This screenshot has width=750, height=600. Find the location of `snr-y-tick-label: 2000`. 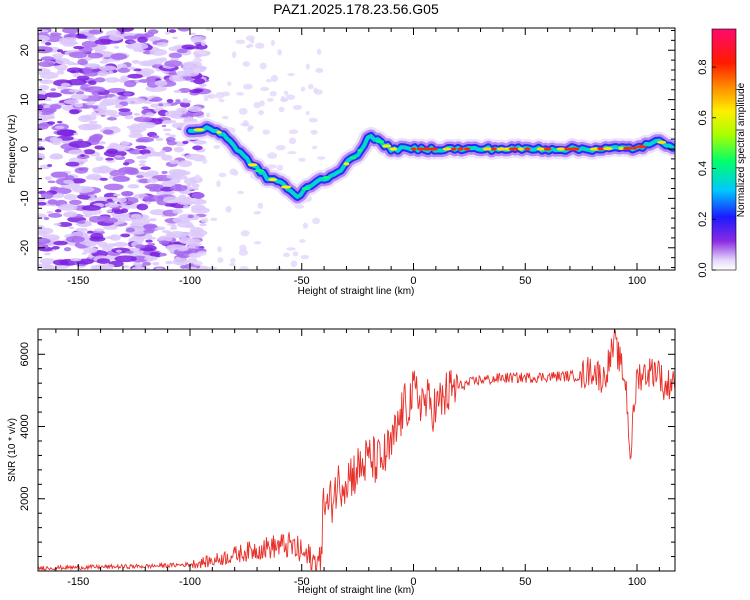

snr-y-tick-label: 2000 is located at coordinates (25, 499).